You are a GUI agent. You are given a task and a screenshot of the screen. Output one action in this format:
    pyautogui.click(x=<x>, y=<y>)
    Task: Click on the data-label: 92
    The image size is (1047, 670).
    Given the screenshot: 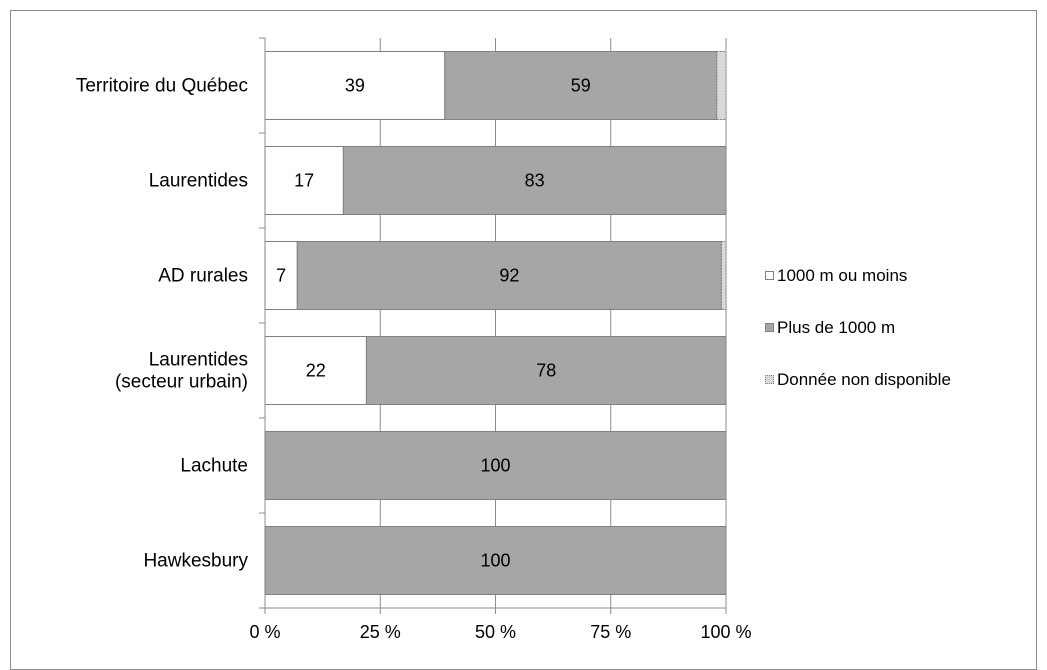 What is the action you would take?
    pyautogui.click(x=509, y=276)
    